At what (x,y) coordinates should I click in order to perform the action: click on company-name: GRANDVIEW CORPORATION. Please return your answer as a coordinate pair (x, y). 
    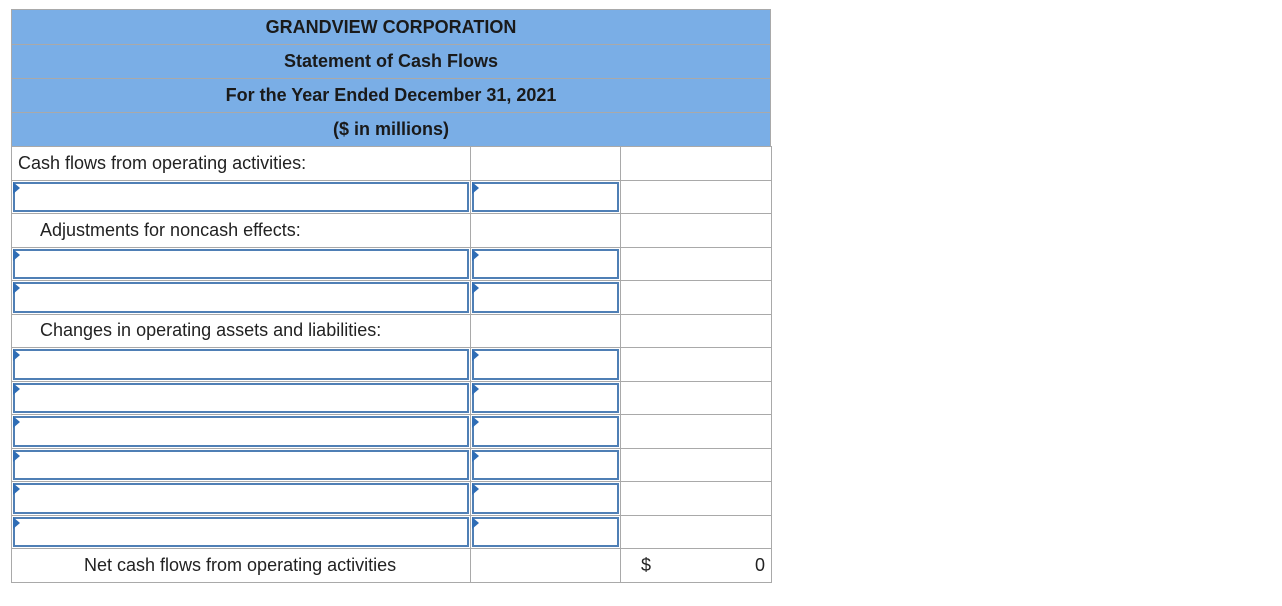
    Looking at the image, I should click on (391, 26).